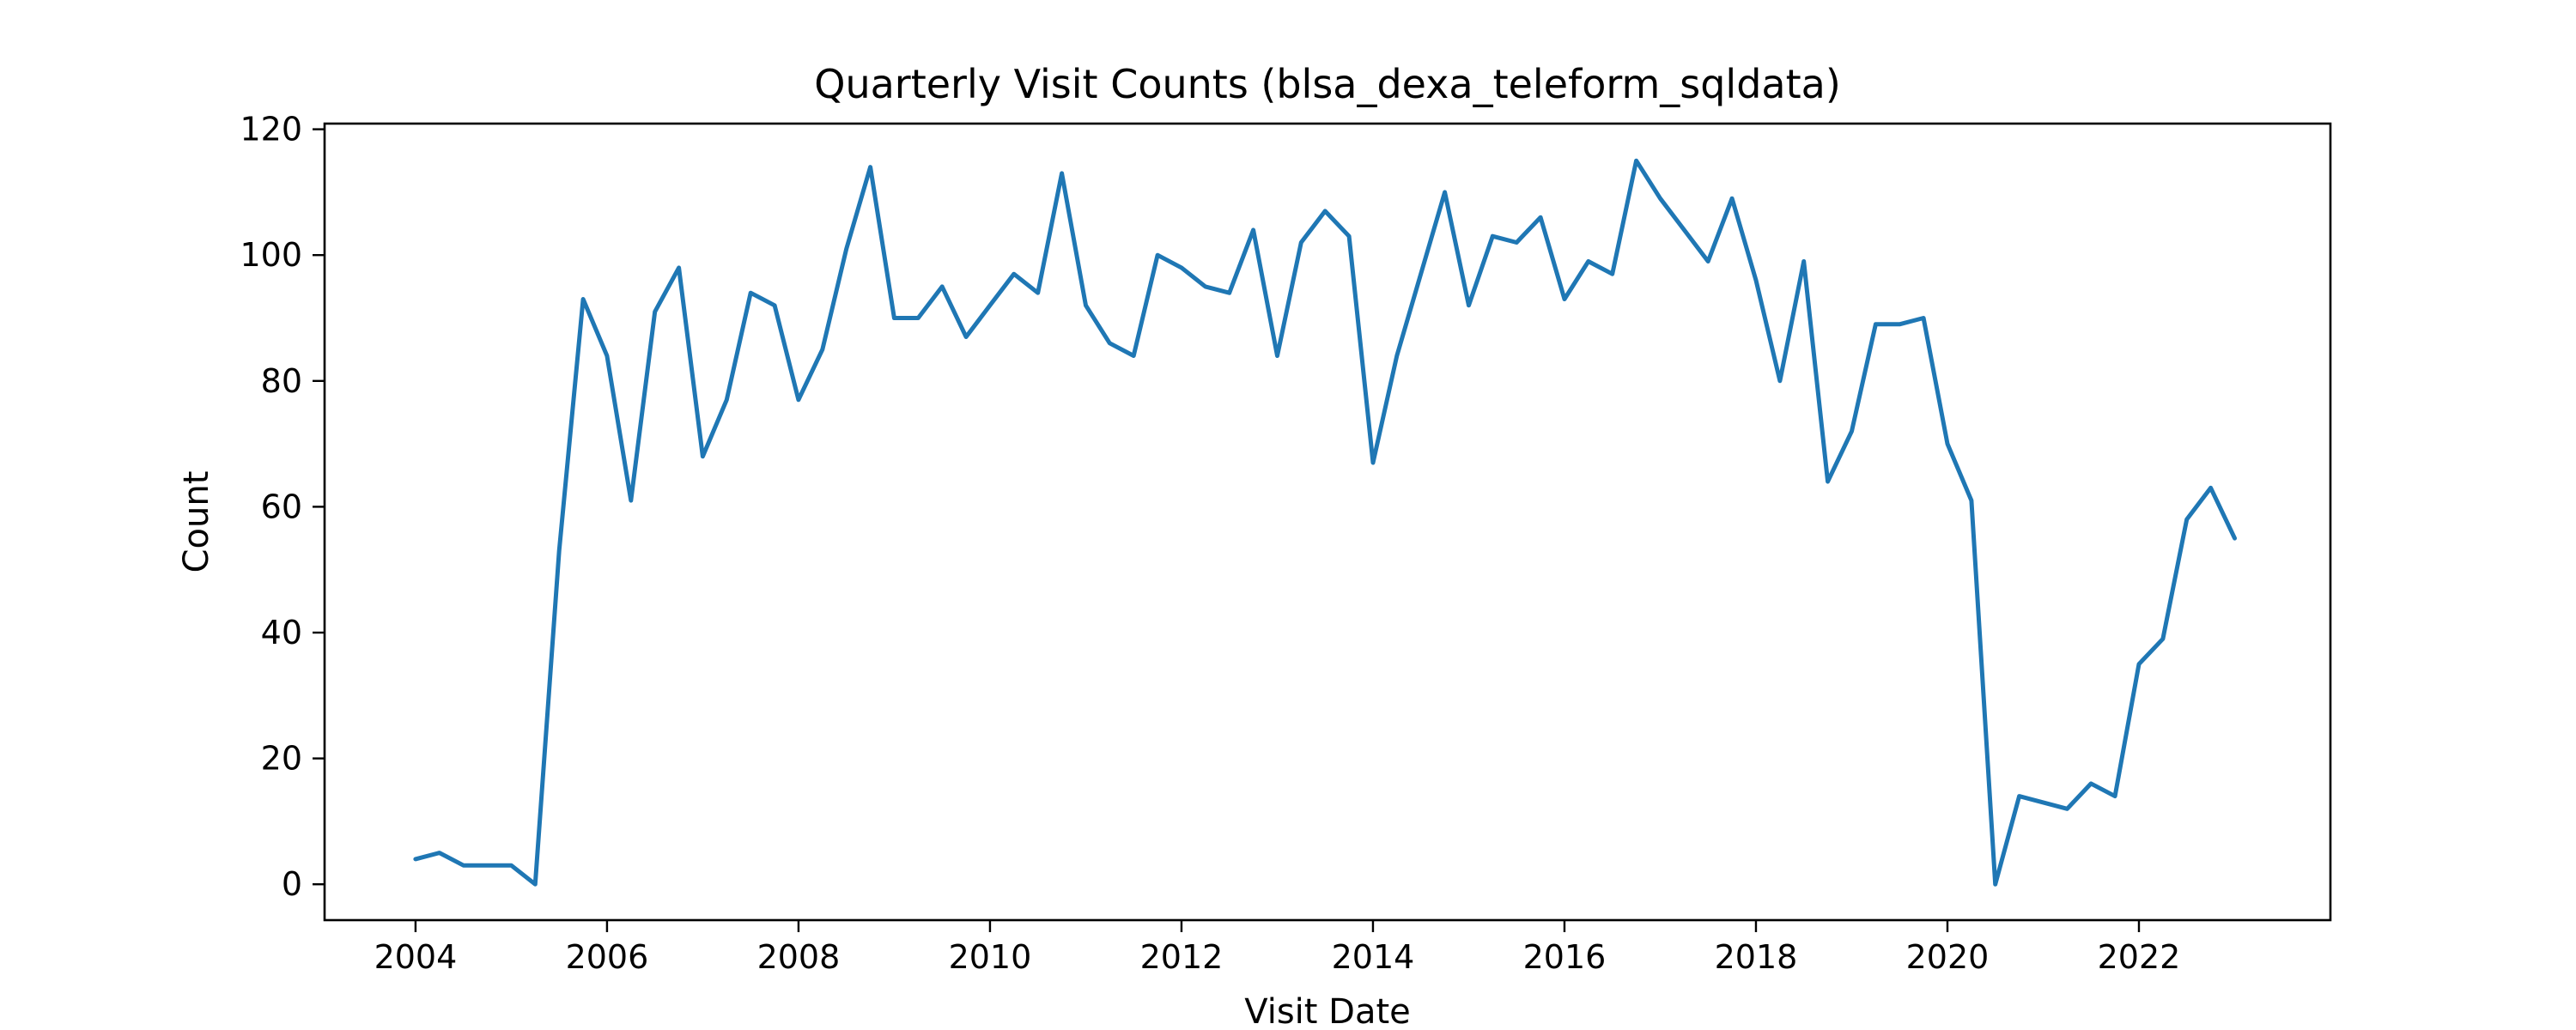  What do you see at coordinates (1327, 1011) in the screenshot?
I see `x-axis-label: Visit Date` at bounding box center [1327, 1011].